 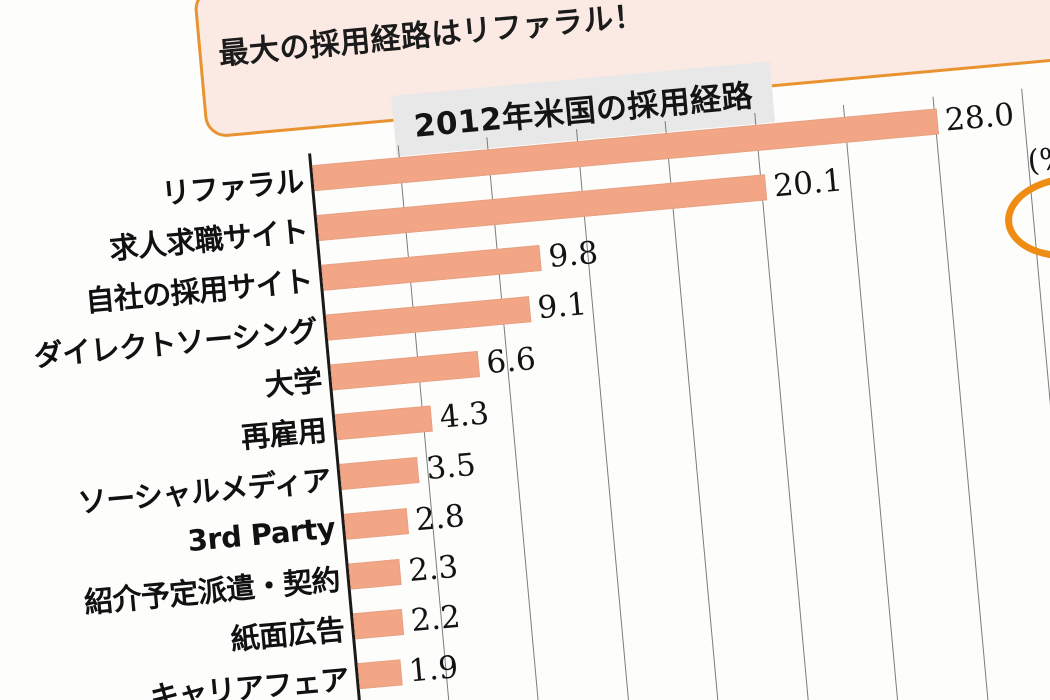 What do you see at coordinates (261, 534) in the screenshot?
I see `bar-category-label: 3rd Party` at bounding box center [261, 534].